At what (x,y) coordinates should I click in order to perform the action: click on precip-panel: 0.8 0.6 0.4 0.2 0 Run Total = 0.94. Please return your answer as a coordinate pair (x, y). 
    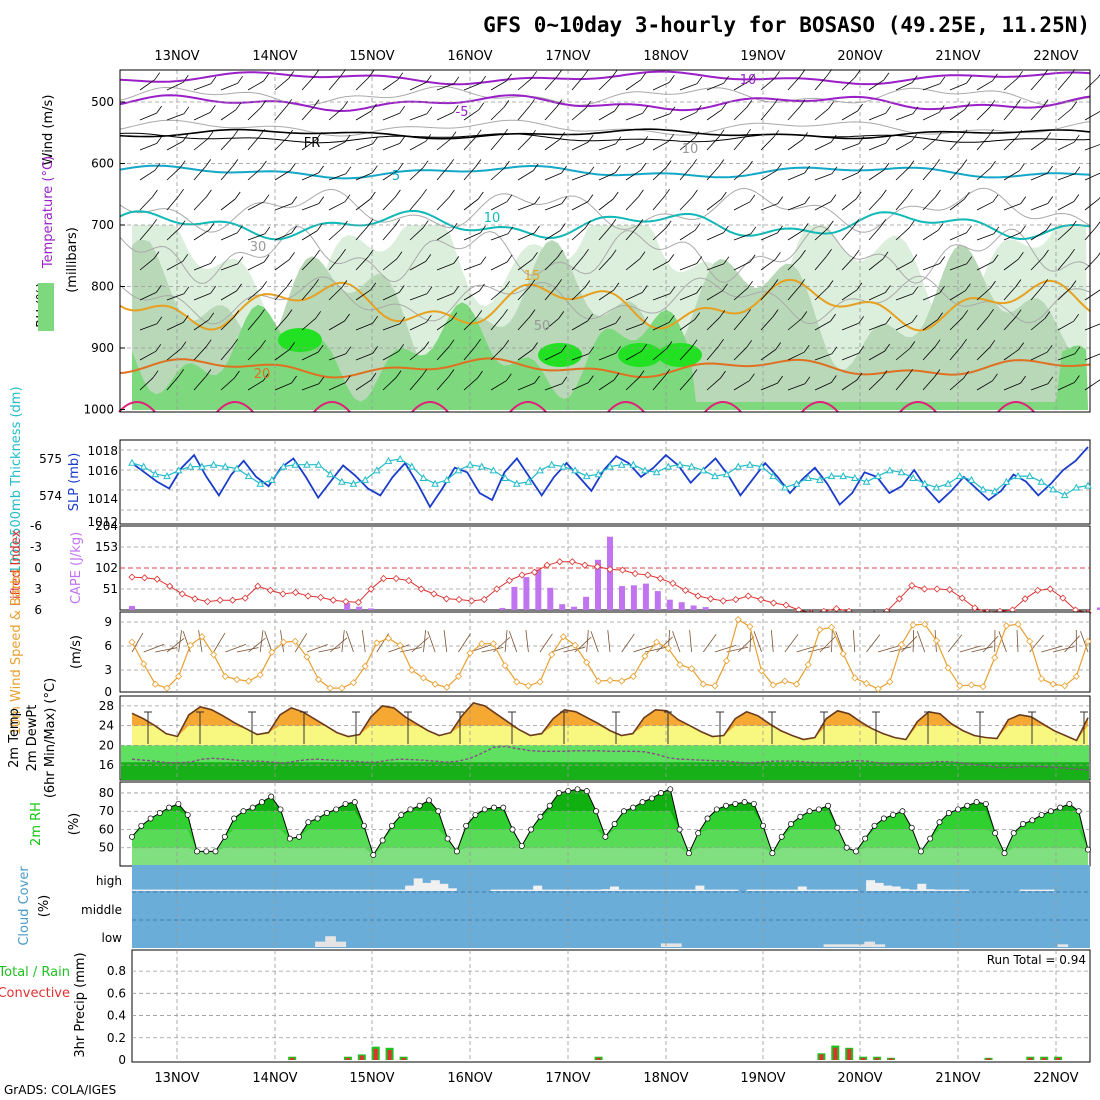
    Looking at the image, I should click on (599, 1008).